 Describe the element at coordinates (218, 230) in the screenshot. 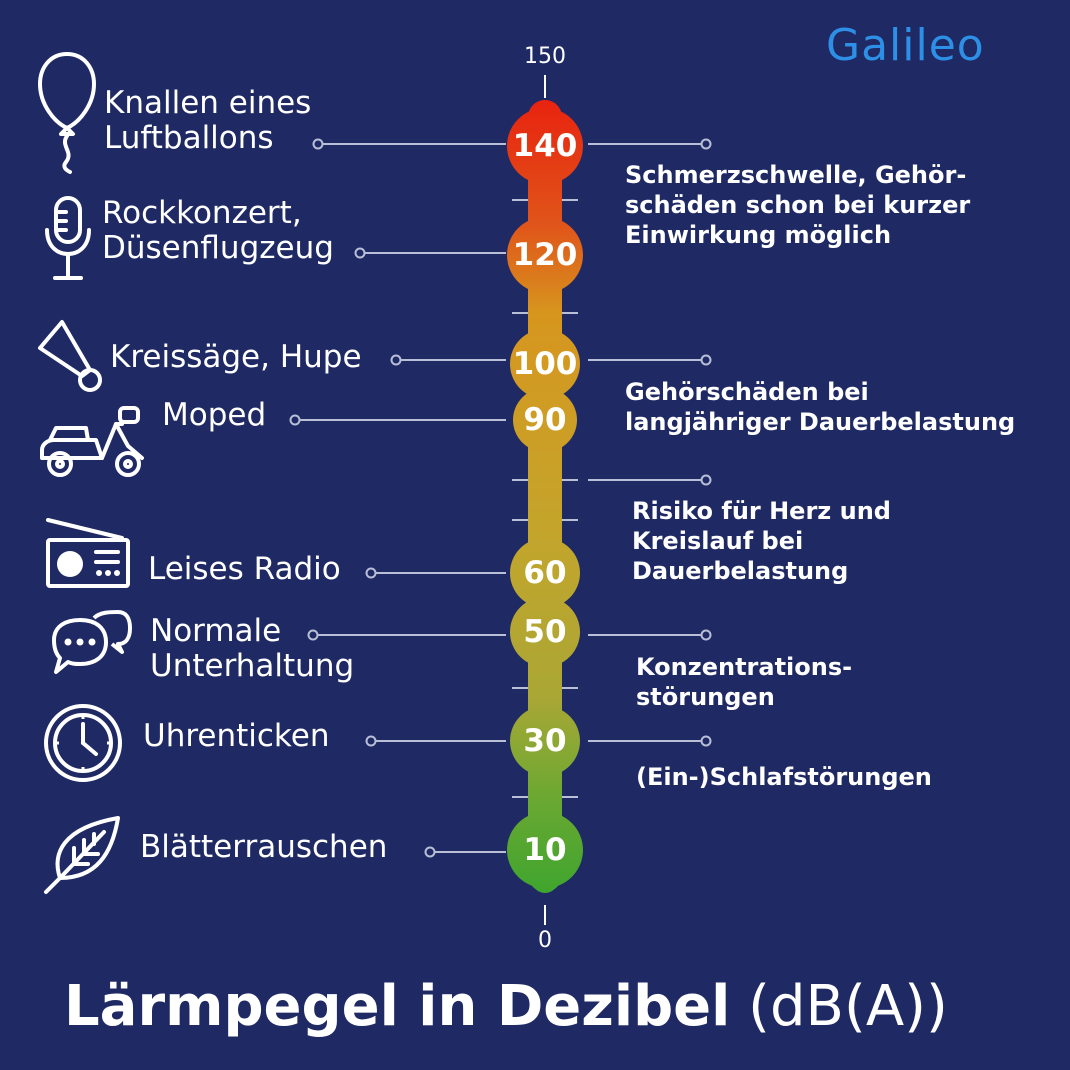

I see `source-label-rock-concert: Rockkonzert, Düsenflugzeug` at that location.